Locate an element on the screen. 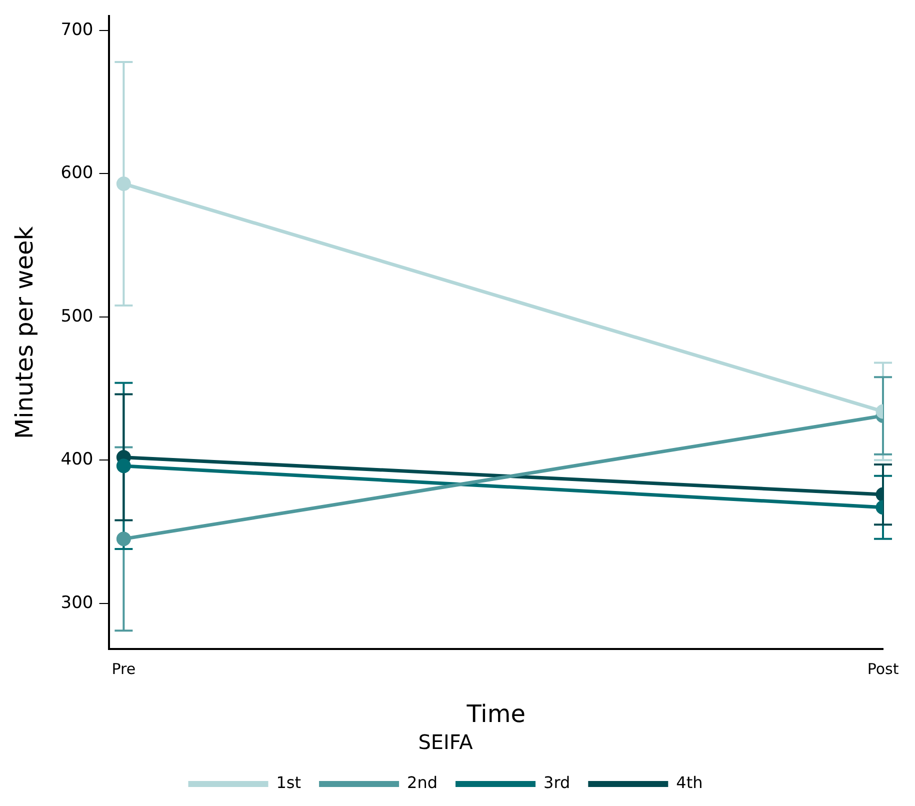 This screenshot has width=915, height=806. y-axis-title: Minutes per week is located at coordinates (24, 333).